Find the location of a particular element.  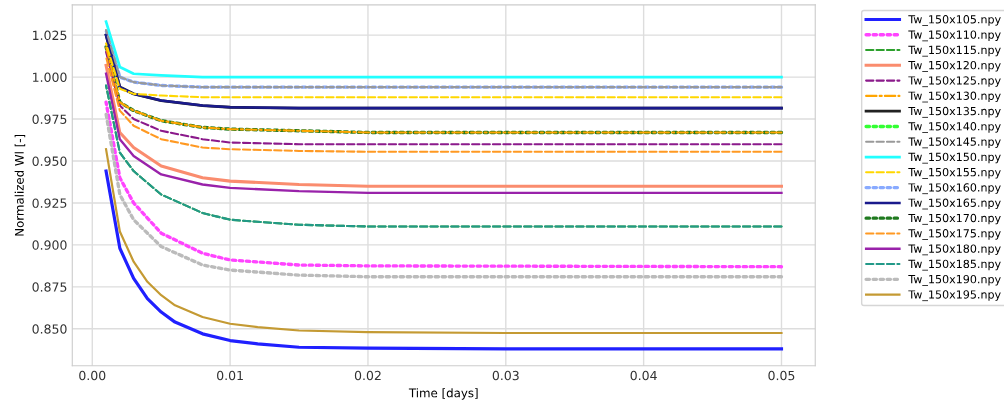

legend-label: Tw_150x125.npy is located at coordinates (954, 82).